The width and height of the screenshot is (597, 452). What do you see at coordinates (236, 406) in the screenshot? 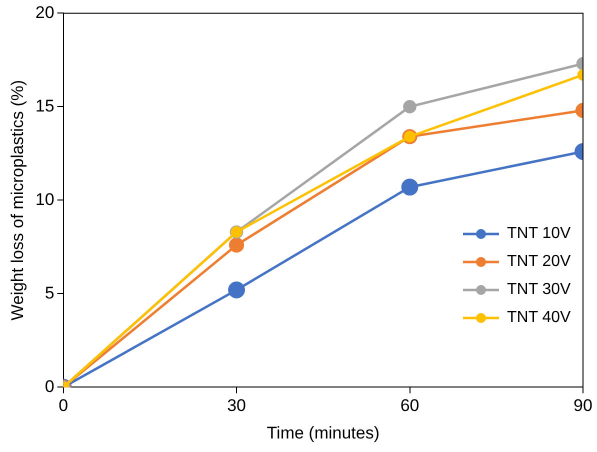
I see `x-tick-label: 30` at bounding box center [236, 406].